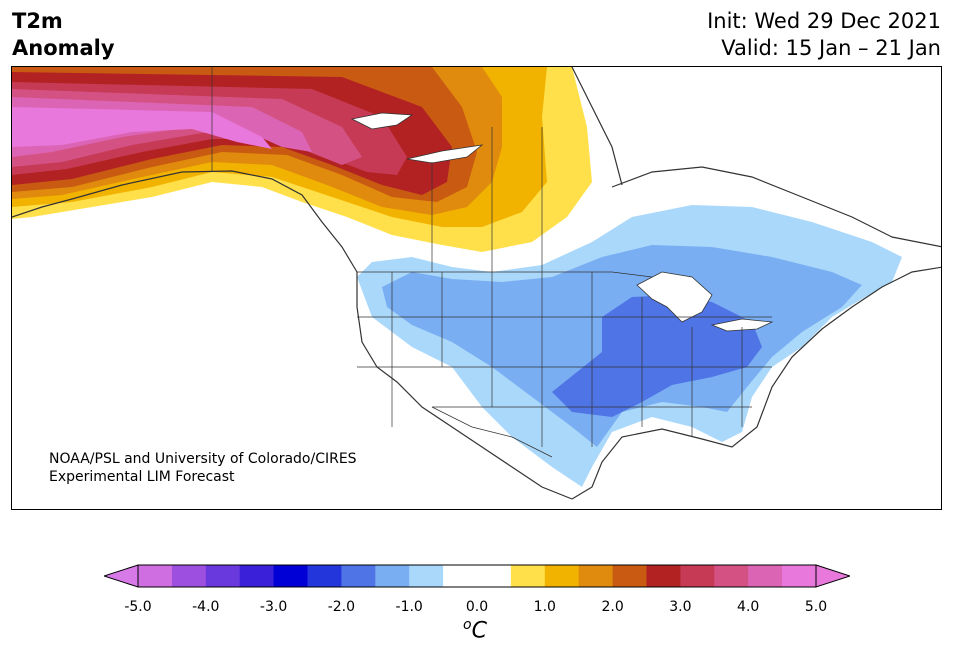 The image size is (953, 656). What do you see at coordinates (382, 121) in the screenshot?
I see `great-slave-lake` at bounding box center [382, 121].